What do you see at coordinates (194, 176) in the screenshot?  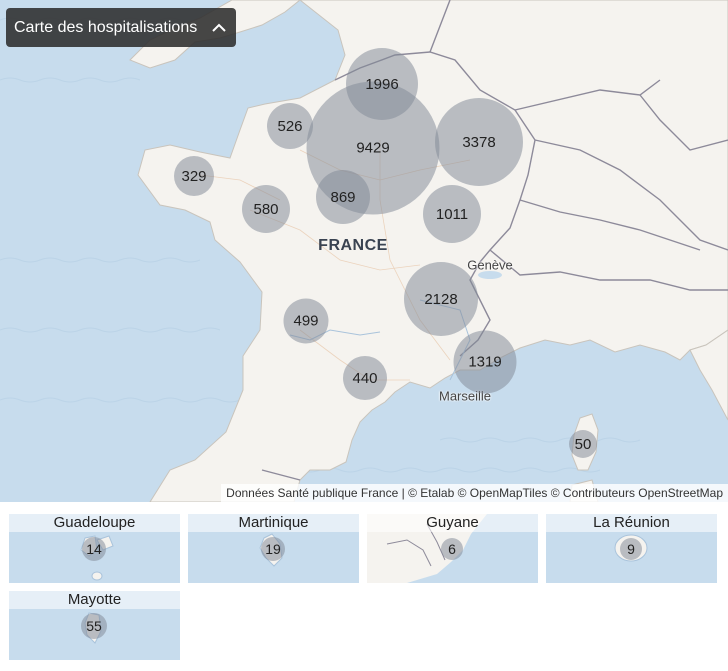 I see `cluster-marker-bretagne: 329` at bounding box center [194, 176].